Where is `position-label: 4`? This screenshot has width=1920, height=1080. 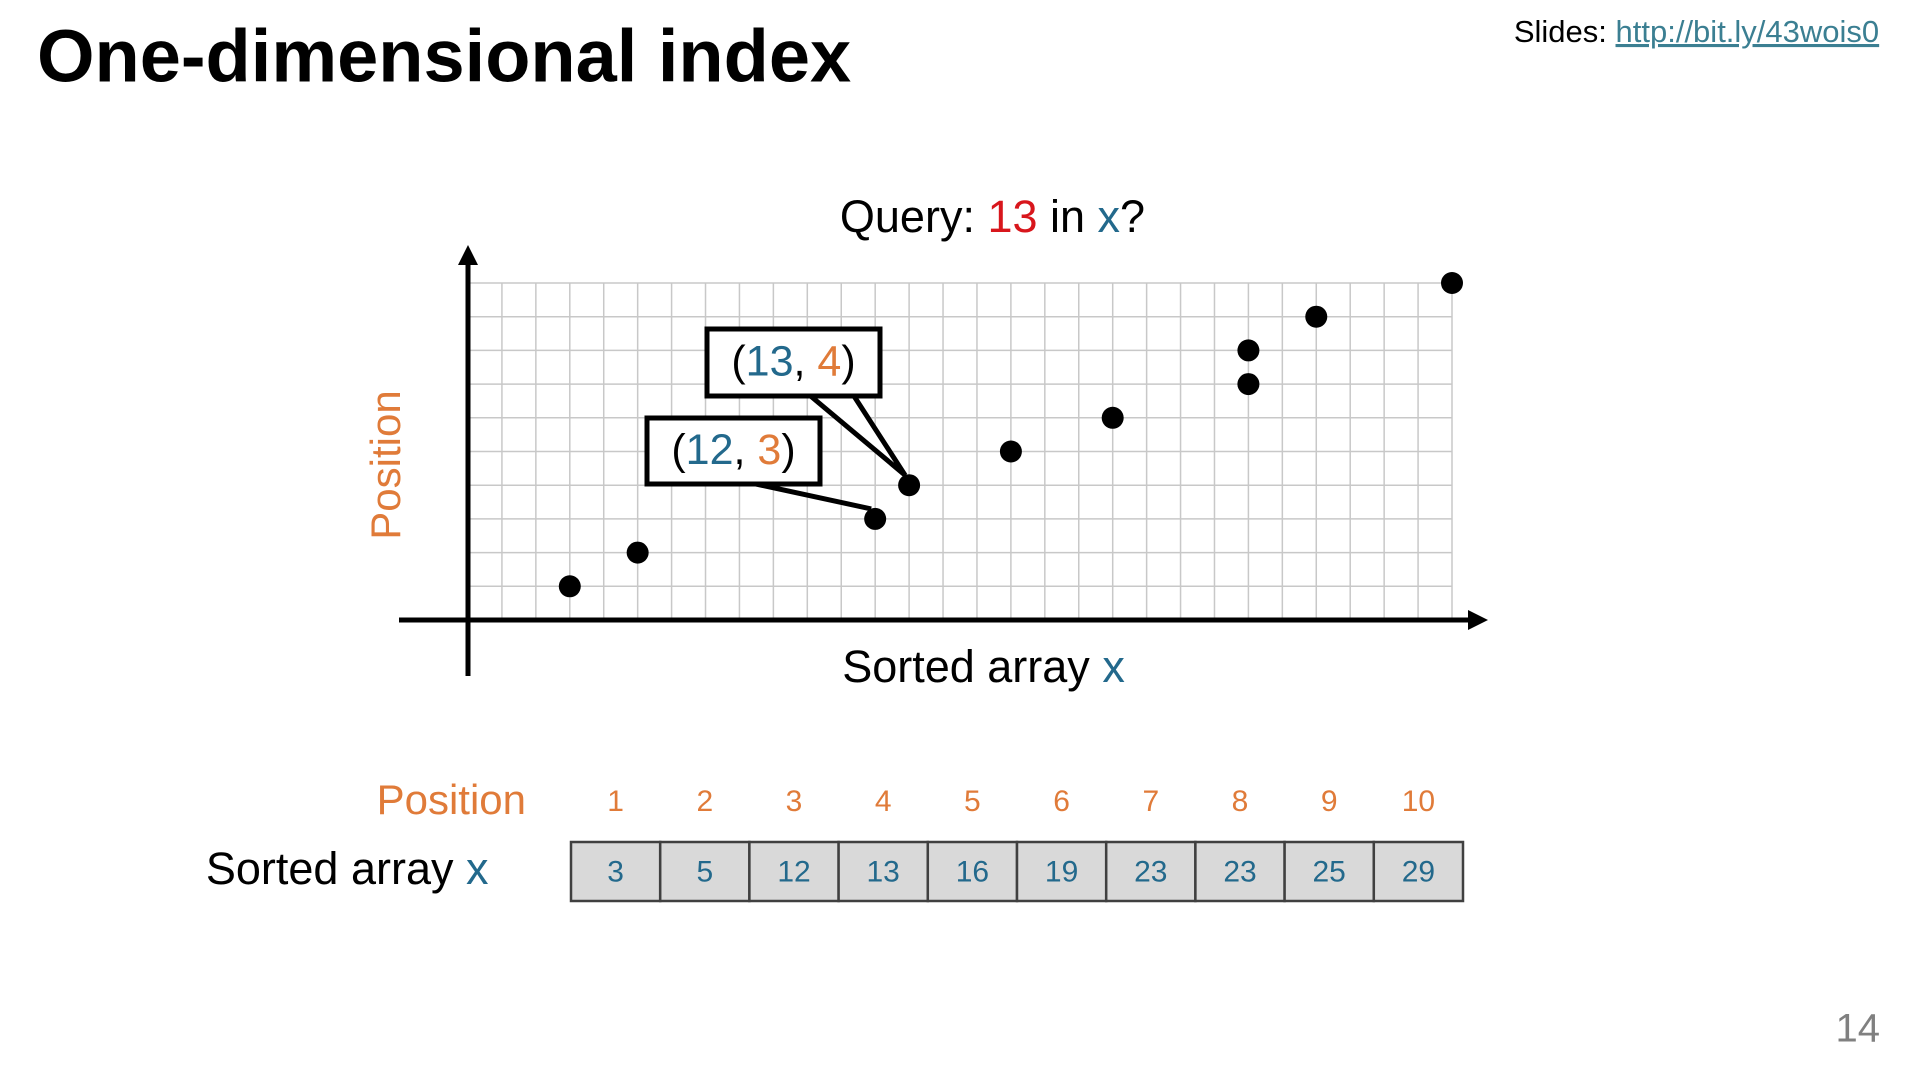 position-label: 4 is located at coordinates (883, 801).